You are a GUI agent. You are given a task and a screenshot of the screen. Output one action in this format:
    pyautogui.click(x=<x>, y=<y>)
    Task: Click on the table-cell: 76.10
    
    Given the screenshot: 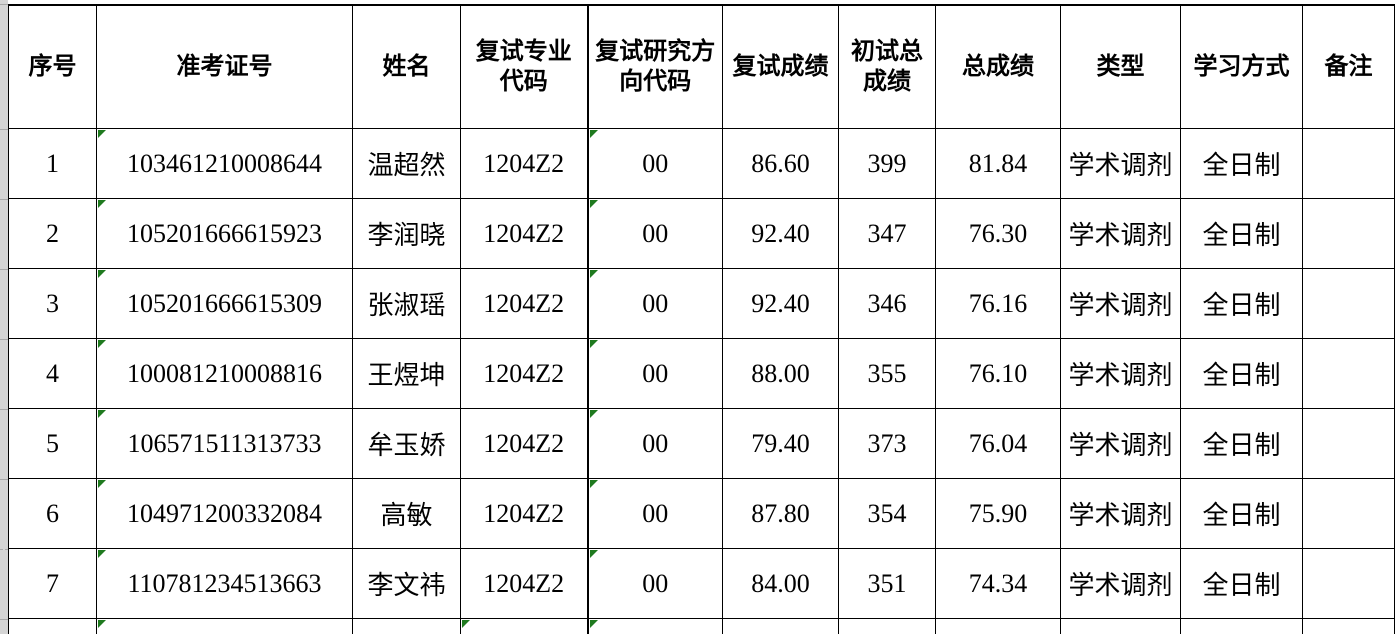 What is the action you would take?
    pyautogui.click(x=998, y=373)
    